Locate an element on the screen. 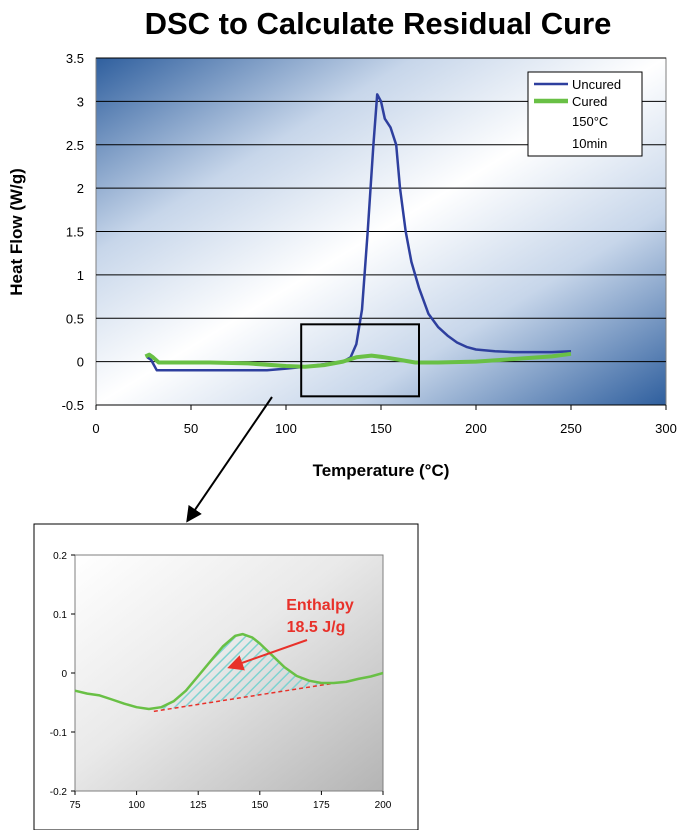  inset-x-tick-label: 100 is located at coordinates (136, 805).